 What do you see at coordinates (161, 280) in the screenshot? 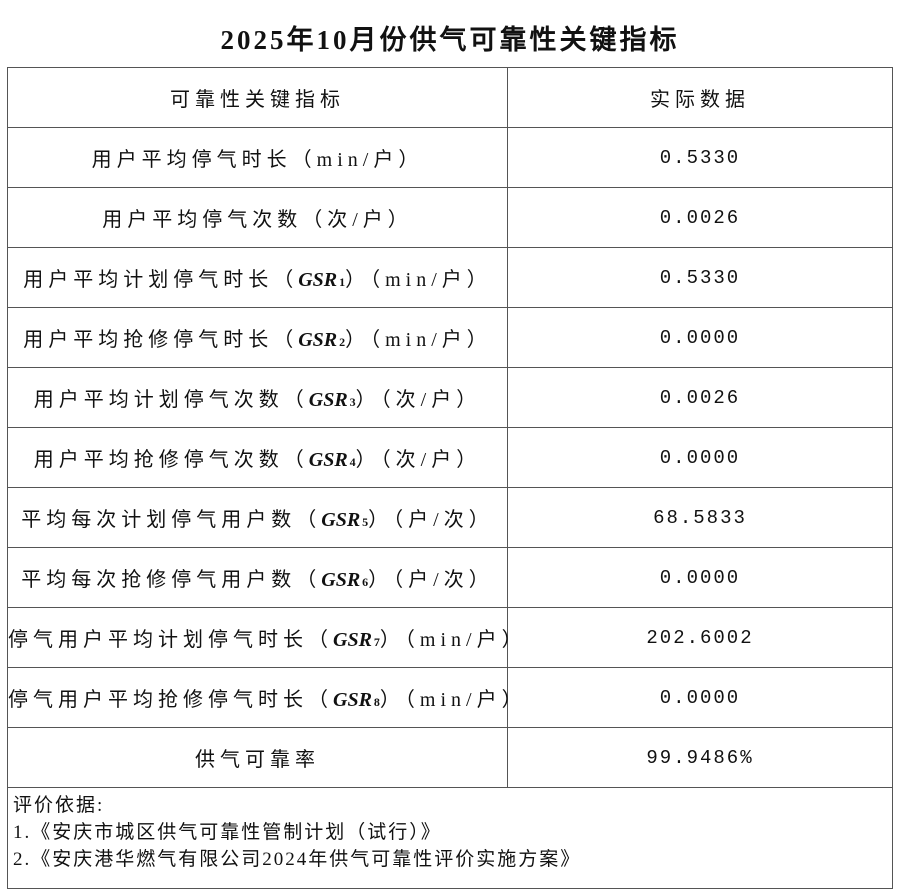
I see `indicator-label: 用户平均计划停气时长（` at bounding box center [161, 280].